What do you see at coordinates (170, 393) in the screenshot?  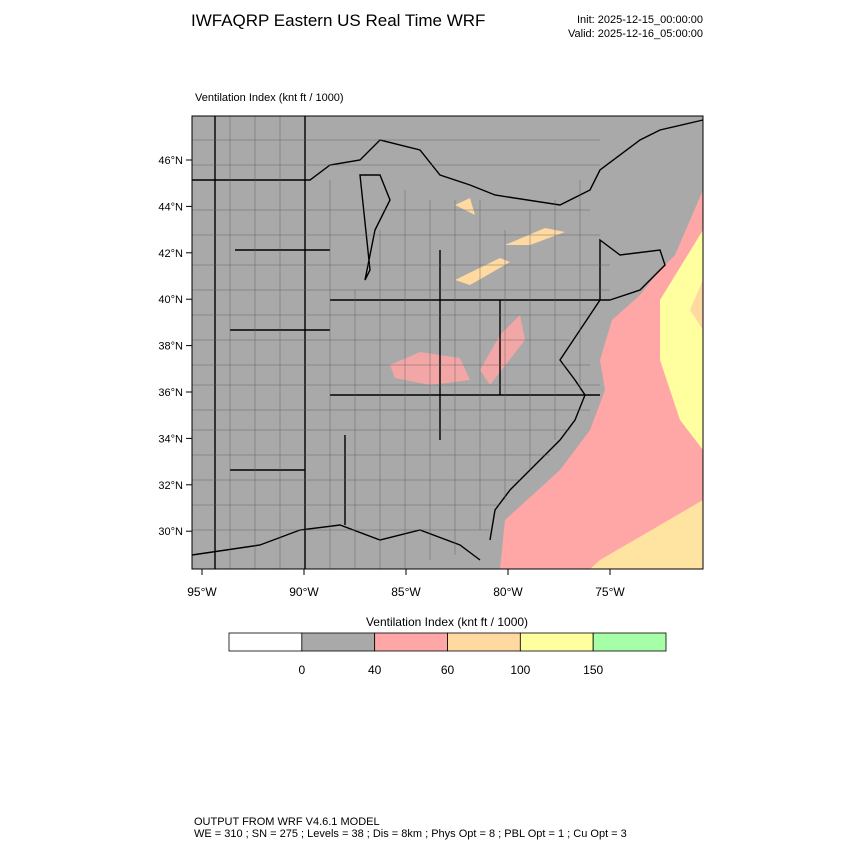 I see `lat-label: 36°N` at bounding box center [170, 393].